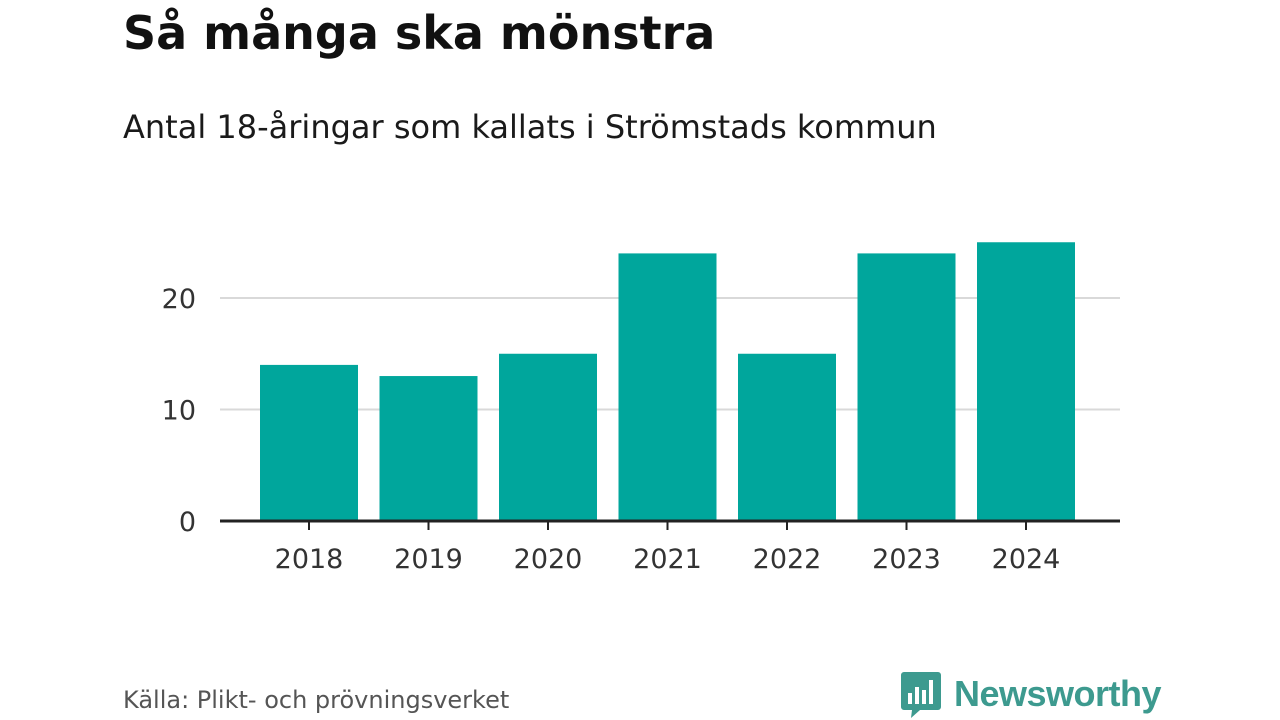 The width and height of the screenshot is (1280, 720). What do you see at coordinates (787, 437) in the screenshot?
I see `bar-2022` at bounding box center [787, 437].